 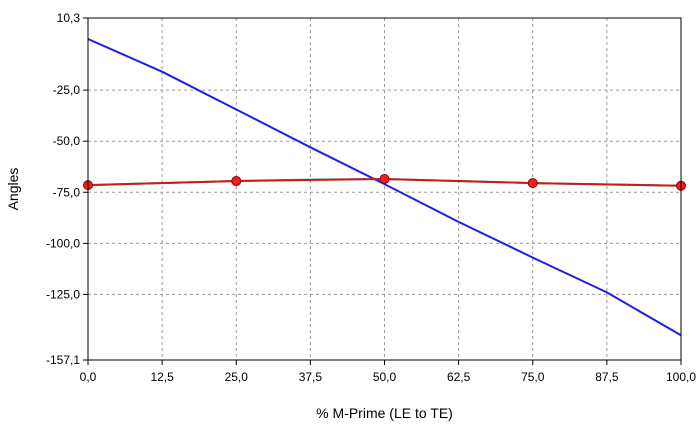 What do you see at coordinates (459, 377) in the screenshot?
I see `x-tick-label-5: 62,5` at bounding box center [459, 377].